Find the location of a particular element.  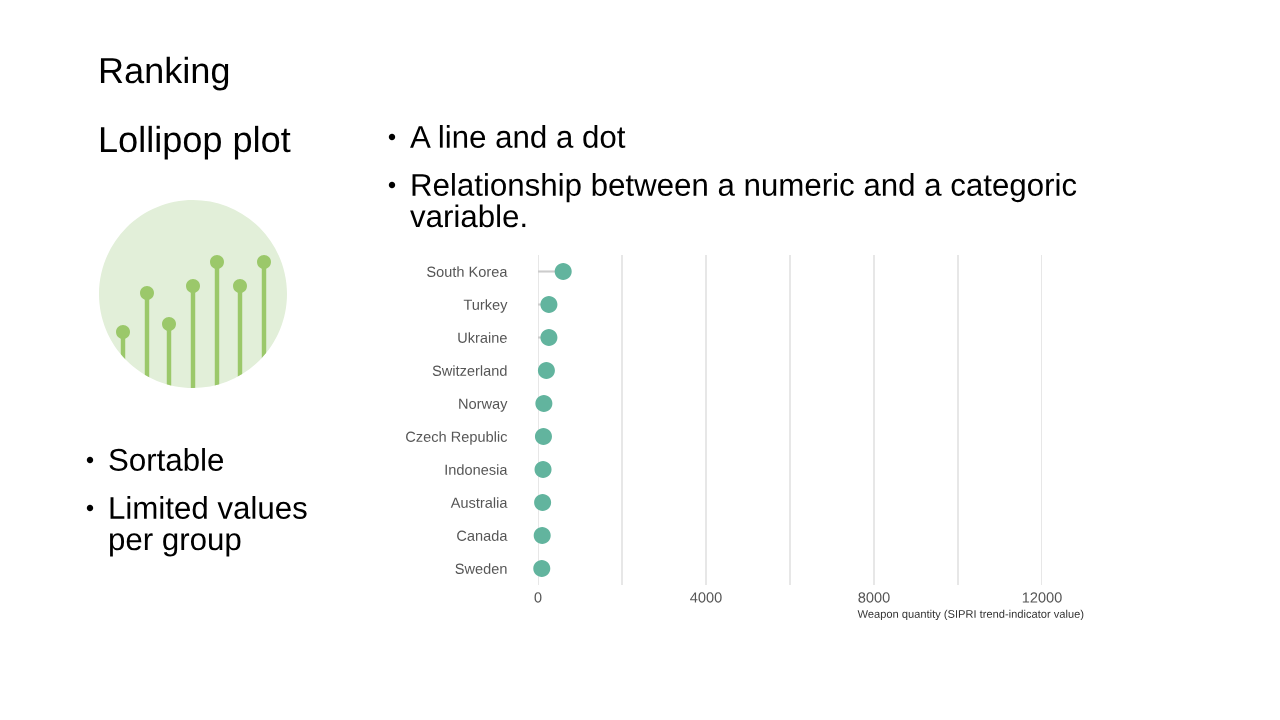

y-tick-label: Canada is located at coordinates (482, 535).